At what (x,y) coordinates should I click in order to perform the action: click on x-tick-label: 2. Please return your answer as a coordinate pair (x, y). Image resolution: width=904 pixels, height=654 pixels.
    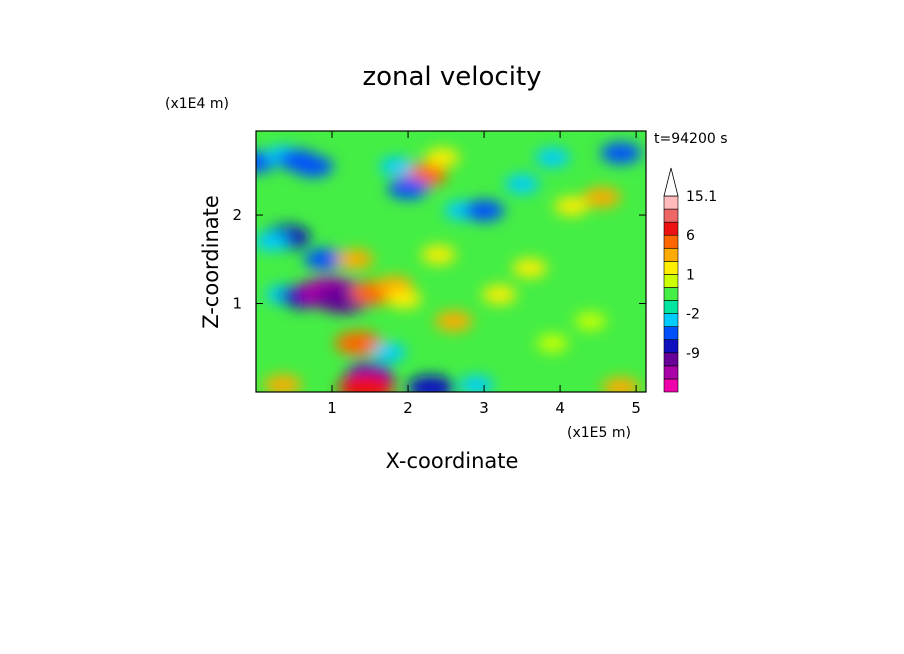
    Looking at the image, I should click on (408, 408).